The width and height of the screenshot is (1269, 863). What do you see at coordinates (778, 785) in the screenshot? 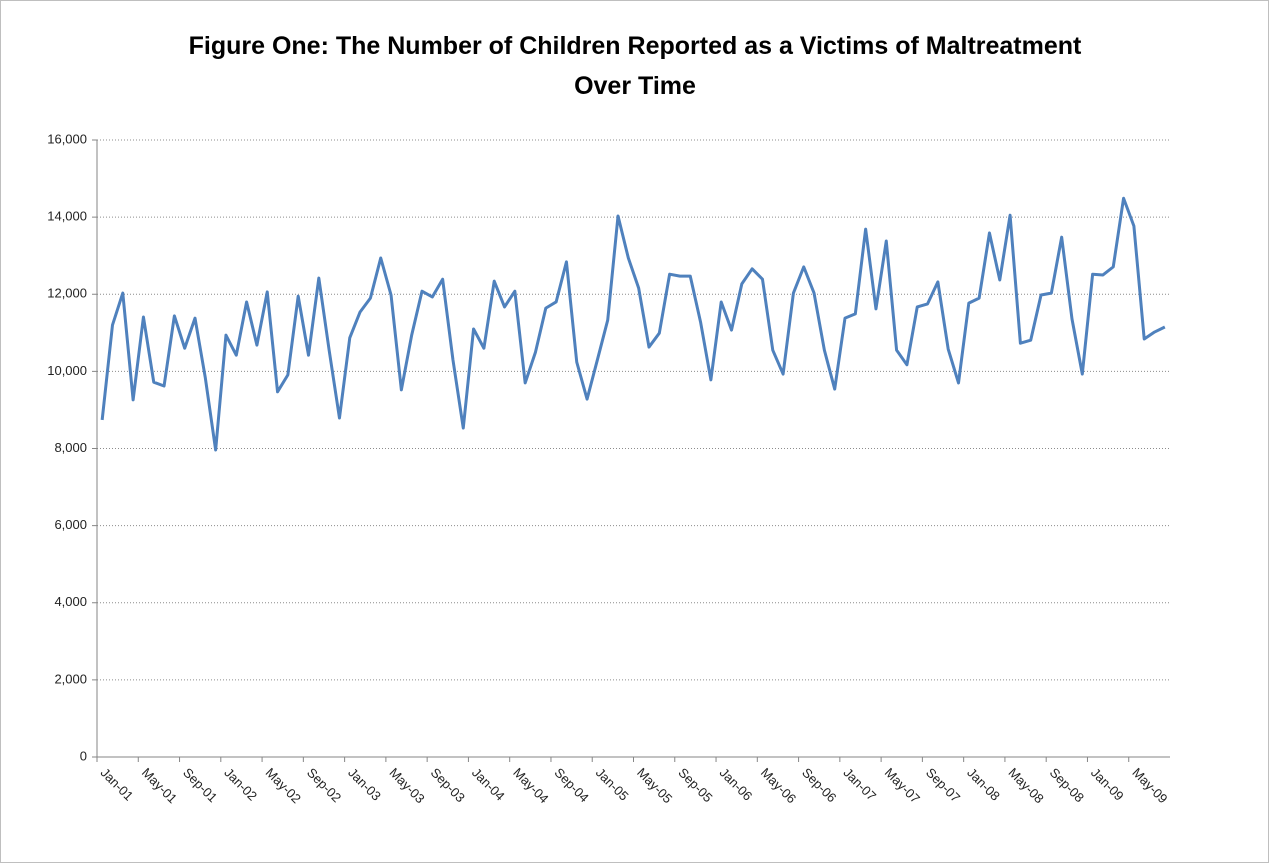
I see `x-tick-label: May-06` at bounding box center [778, 785].